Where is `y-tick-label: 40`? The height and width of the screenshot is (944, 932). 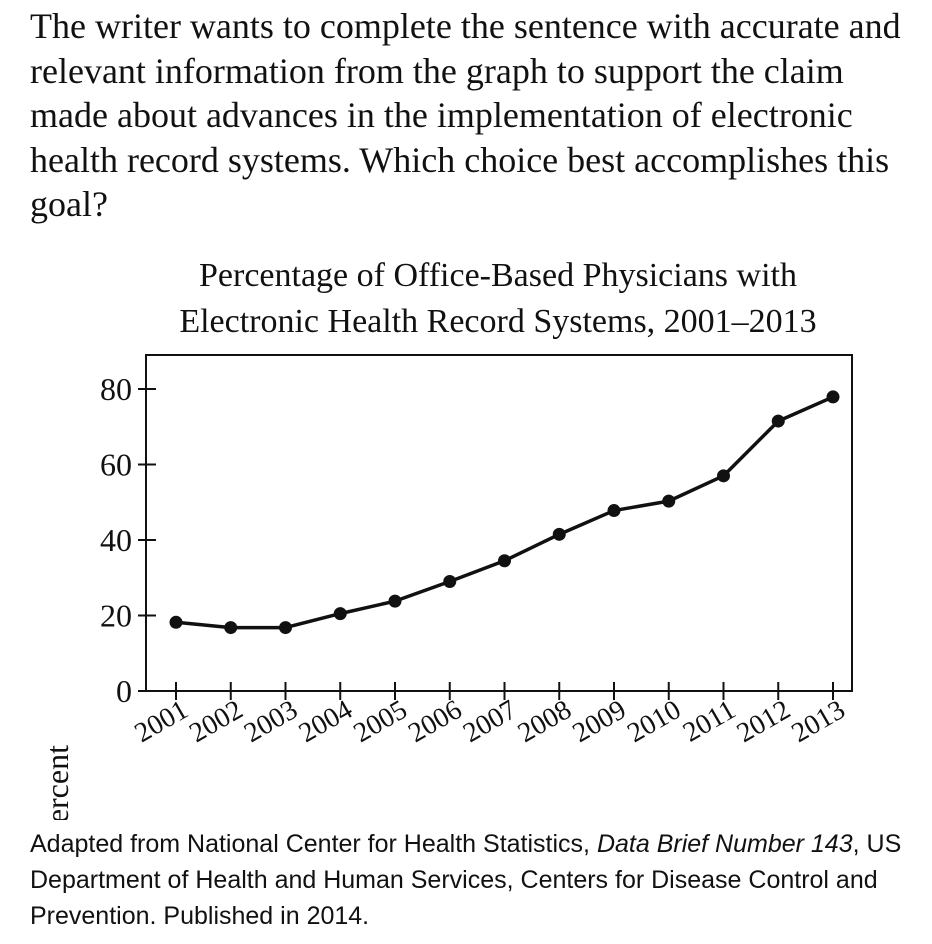 y-tick-label: 40 is located at coordinates (116, 540).